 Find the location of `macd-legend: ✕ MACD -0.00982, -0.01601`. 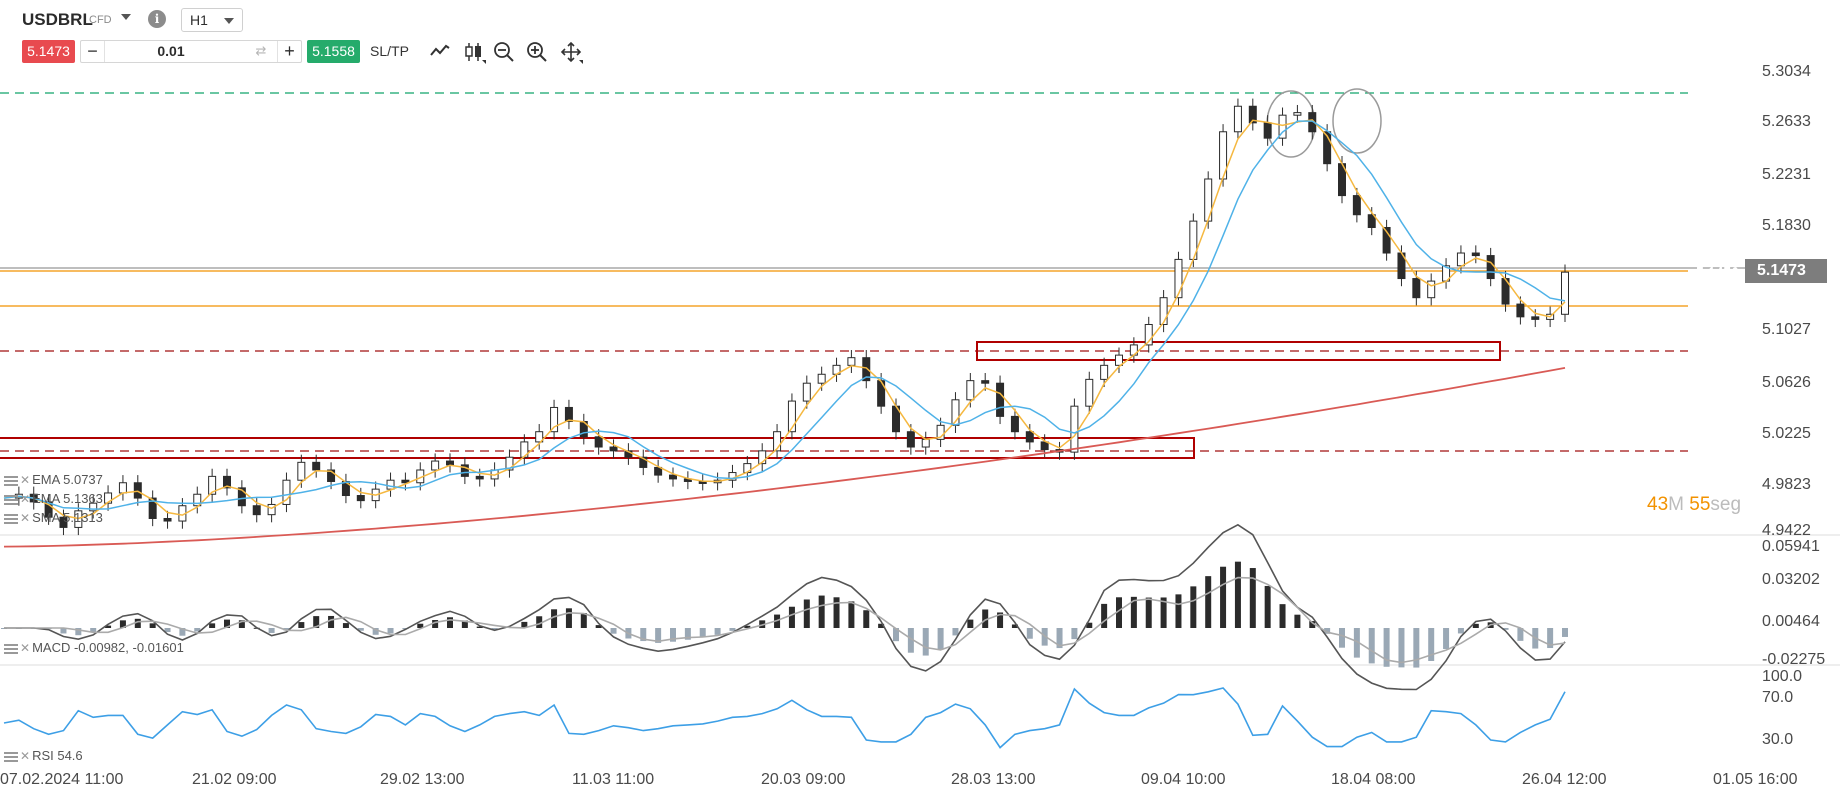

macd-legend: ✕ MACD -0.00982, -0.01601 is located at coordinates (94, 647).